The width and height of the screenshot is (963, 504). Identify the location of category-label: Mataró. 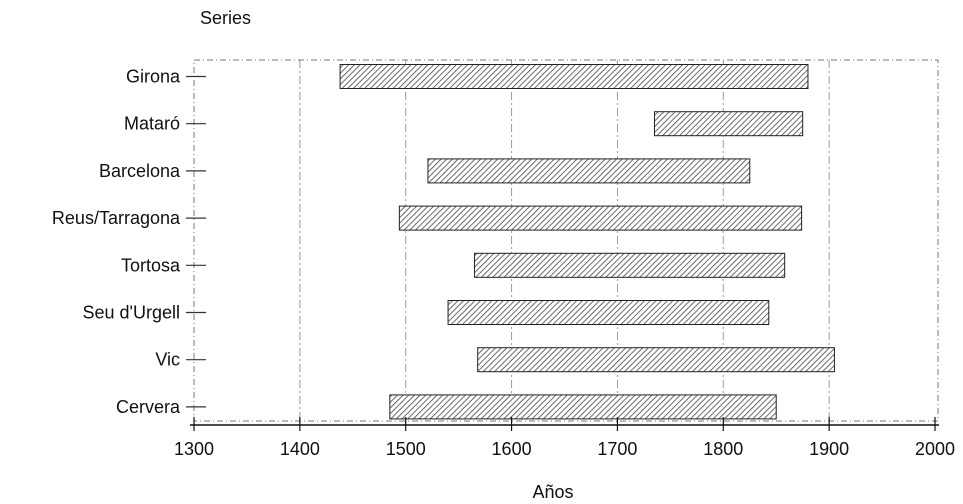
(152, 124).